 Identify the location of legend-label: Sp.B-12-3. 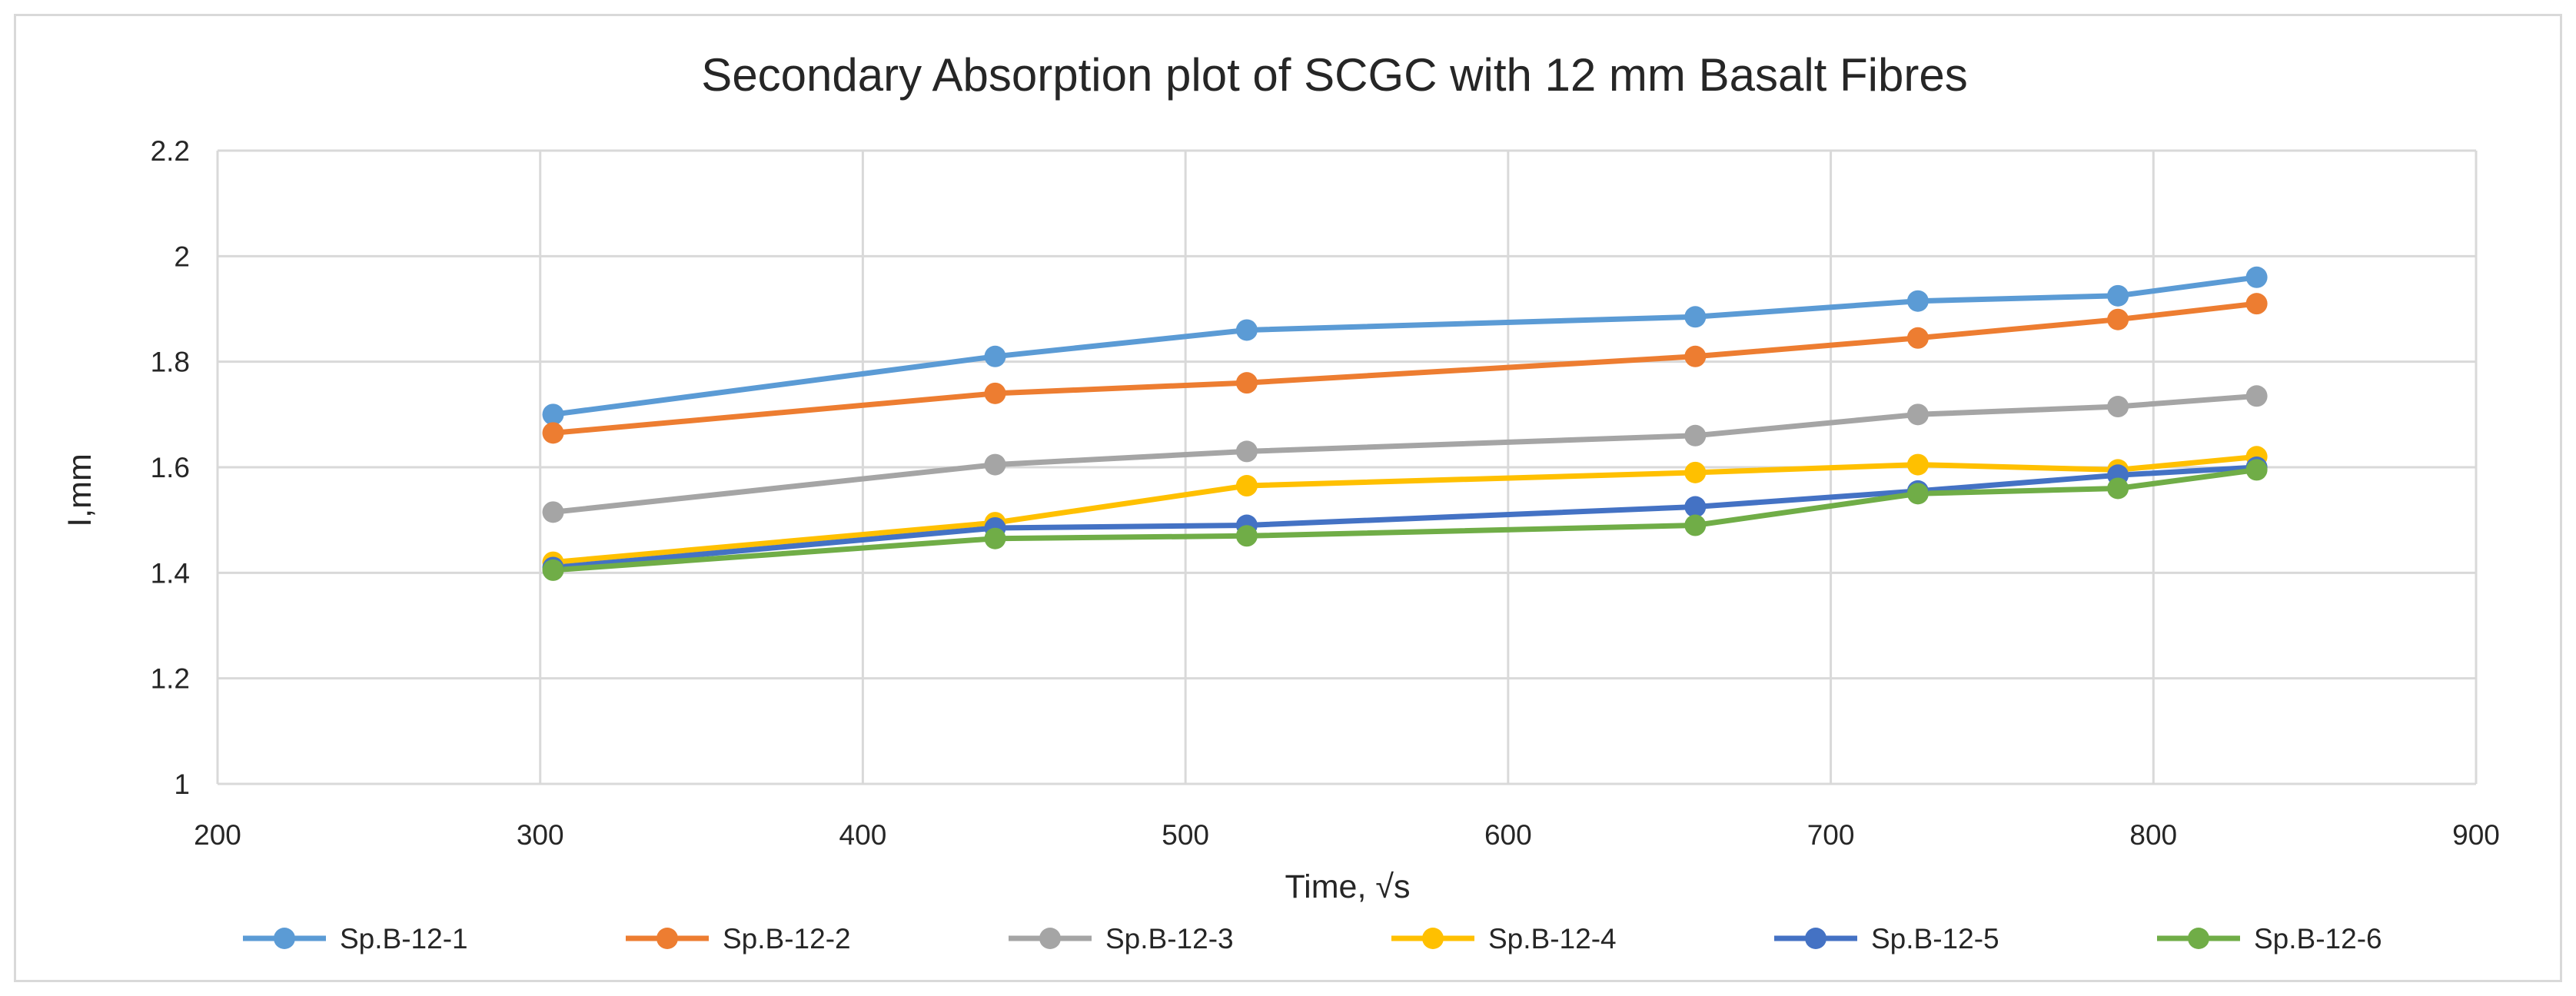
(1169, 938).